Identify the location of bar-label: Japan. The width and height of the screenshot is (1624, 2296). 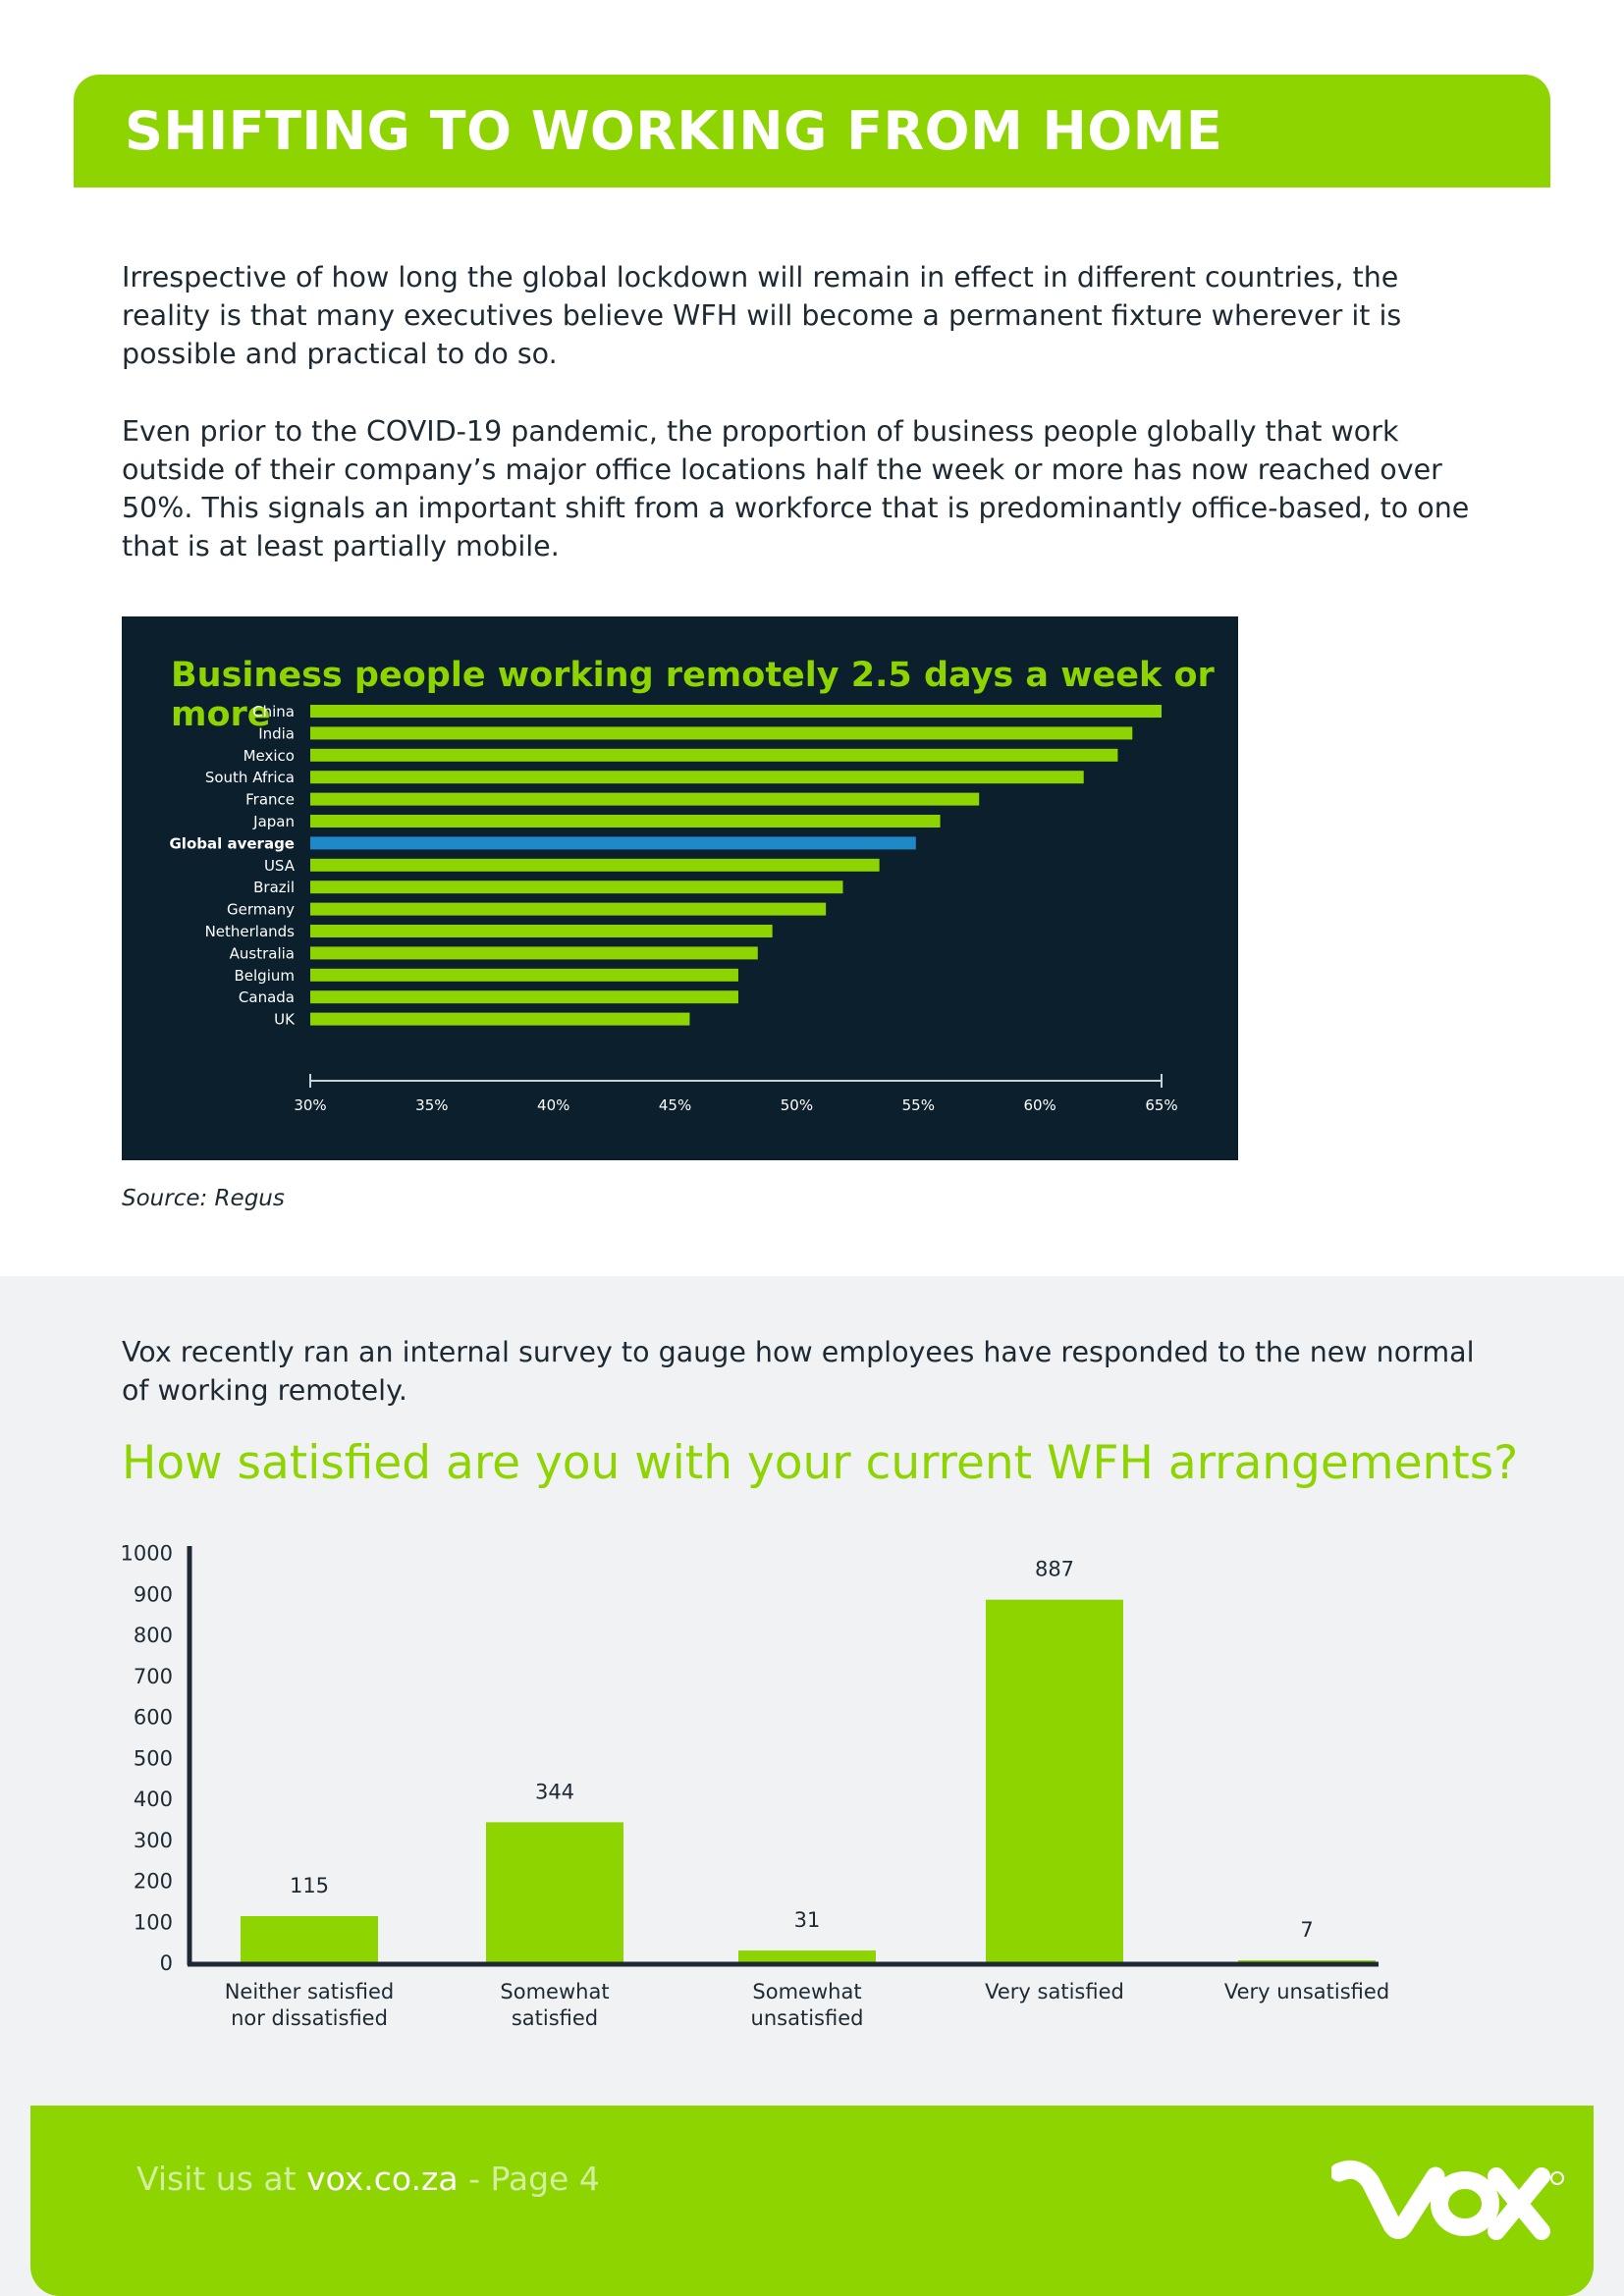
(273, 821).